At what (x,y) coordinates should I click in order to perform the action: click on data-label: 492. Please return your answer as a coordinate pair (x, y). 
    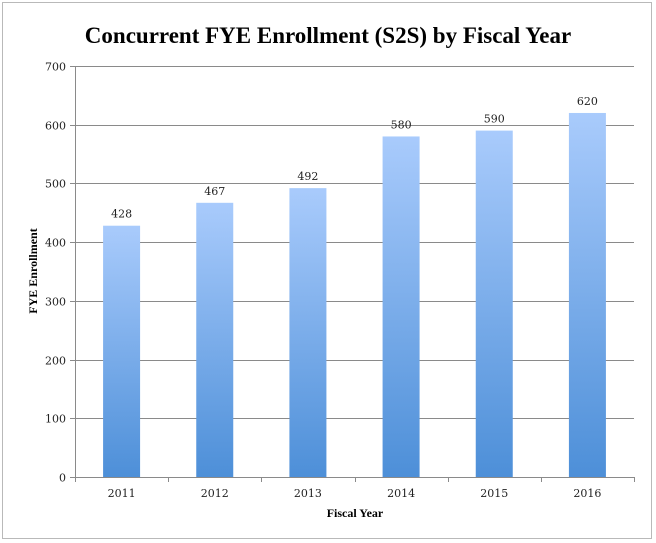
    Looking at the image, I should click on (307, 176).